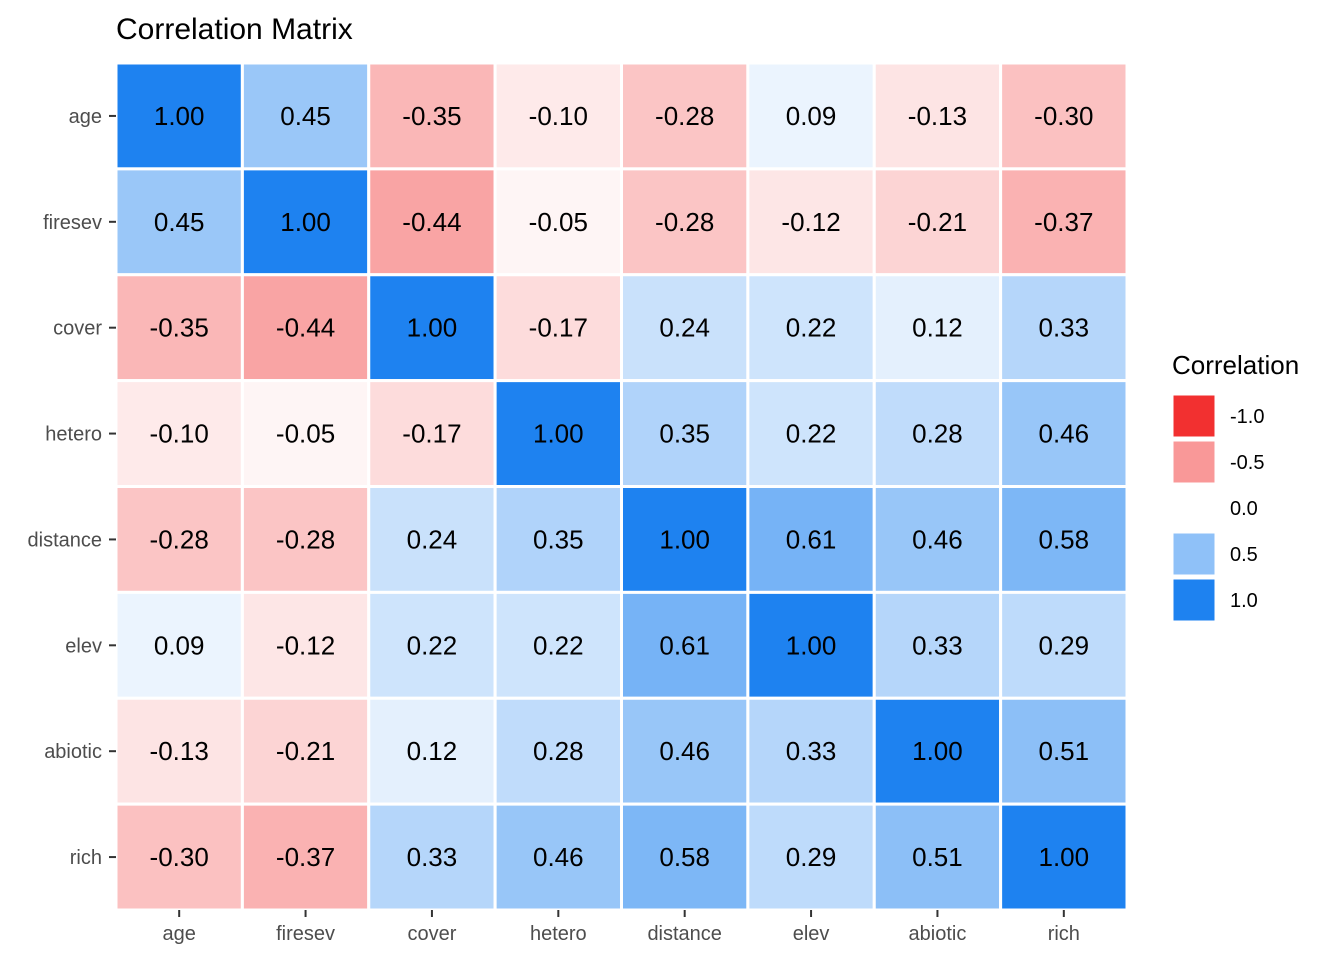  I want to click on cell-label-age-distance: -0.28, so click(684, 116).